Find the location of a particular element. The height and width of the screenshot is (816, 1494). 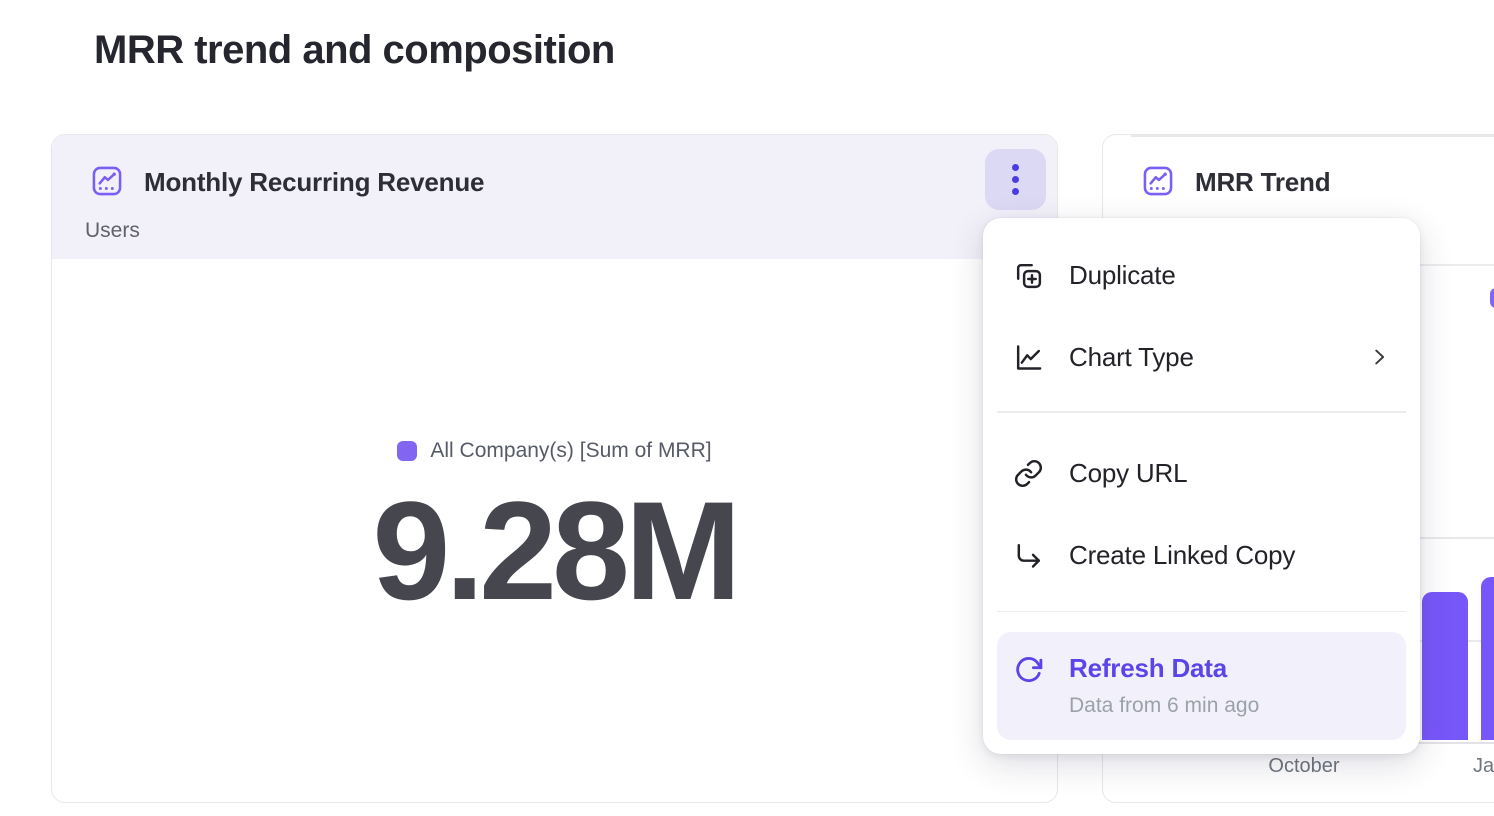

menu-item-label: Chart Type is located at coordinates (1131, 356).